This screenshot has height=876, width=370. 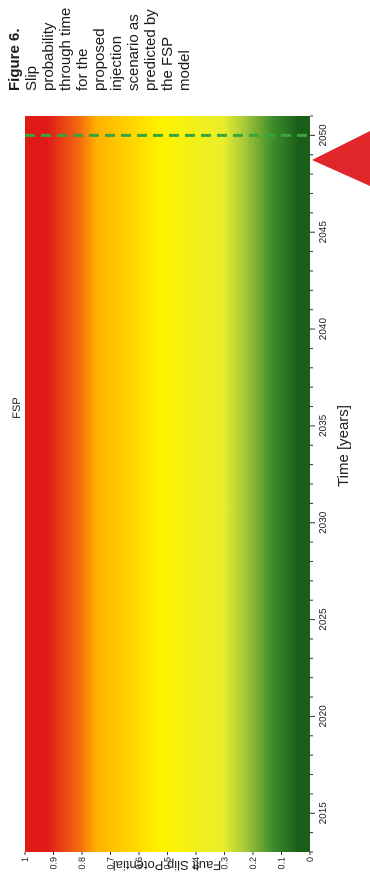 I want to click on y-tick-label: 0, so click(x=310, y=859).